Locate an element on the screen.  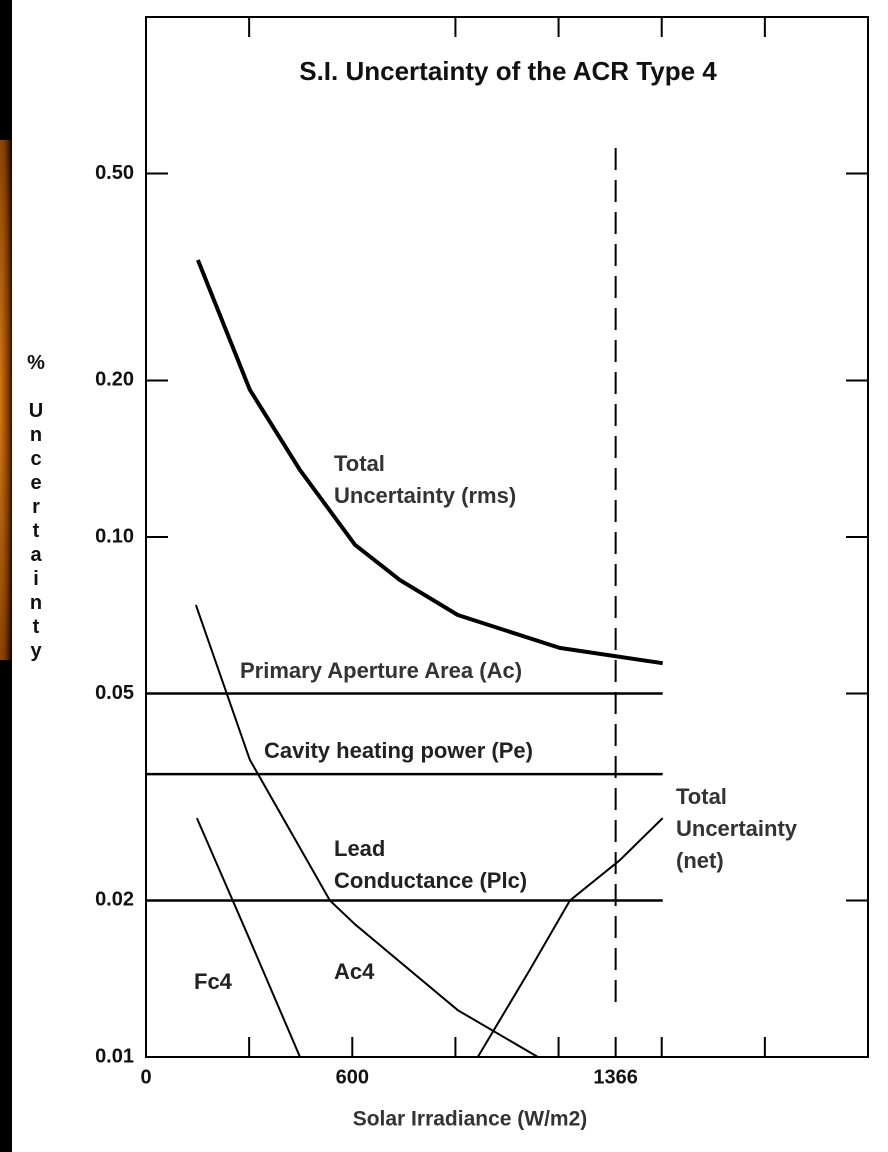
annotation: Ac4 is located at coordinates (354, 971).